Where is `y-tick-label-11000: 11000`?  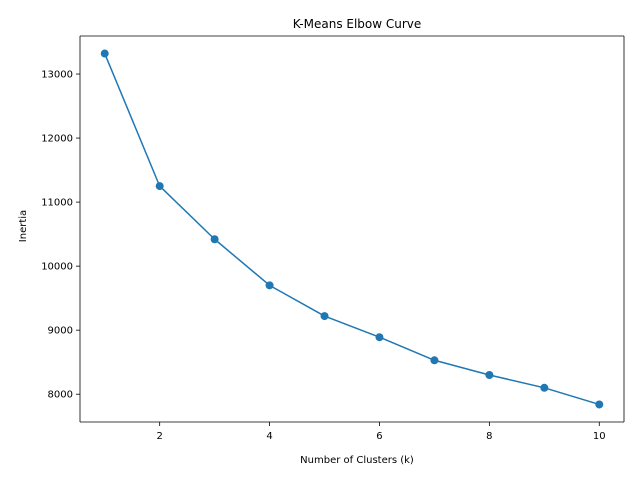
y-tick-label-11000: 11000 is located at coordinates (57, 203).